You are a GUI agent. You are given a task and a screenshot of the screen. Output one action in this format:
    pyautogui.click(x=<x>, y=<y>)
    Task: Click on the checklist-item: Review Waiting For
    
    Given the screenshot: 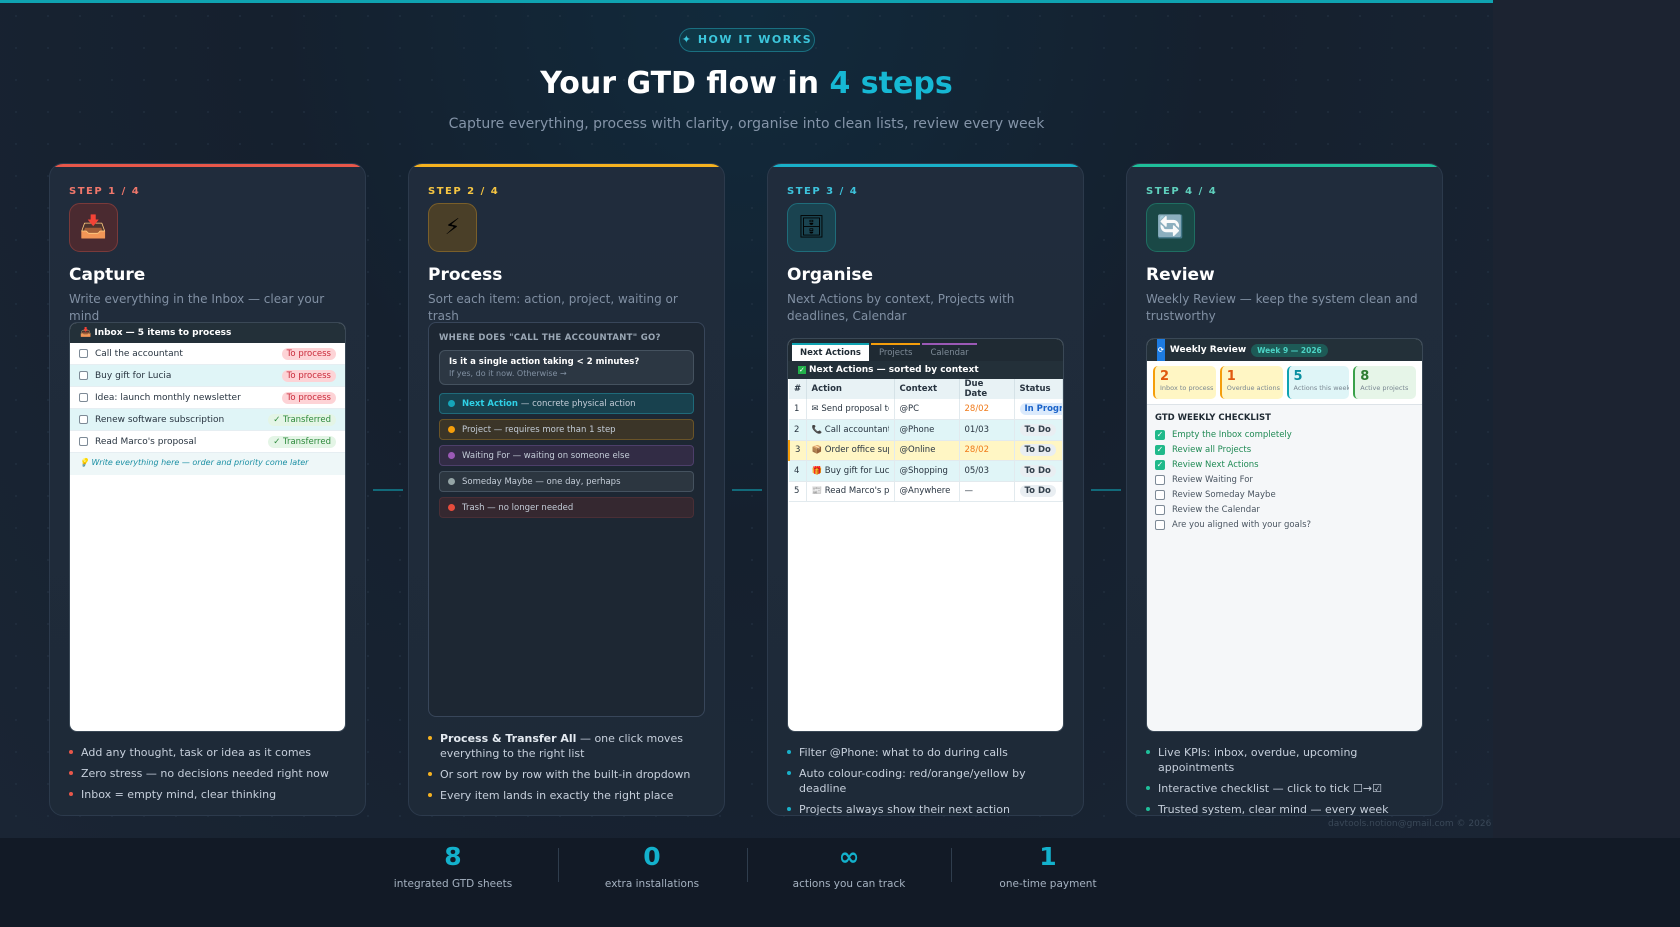 What is the action you would take?
    pyautogui.click(x=1284, y=479)
    